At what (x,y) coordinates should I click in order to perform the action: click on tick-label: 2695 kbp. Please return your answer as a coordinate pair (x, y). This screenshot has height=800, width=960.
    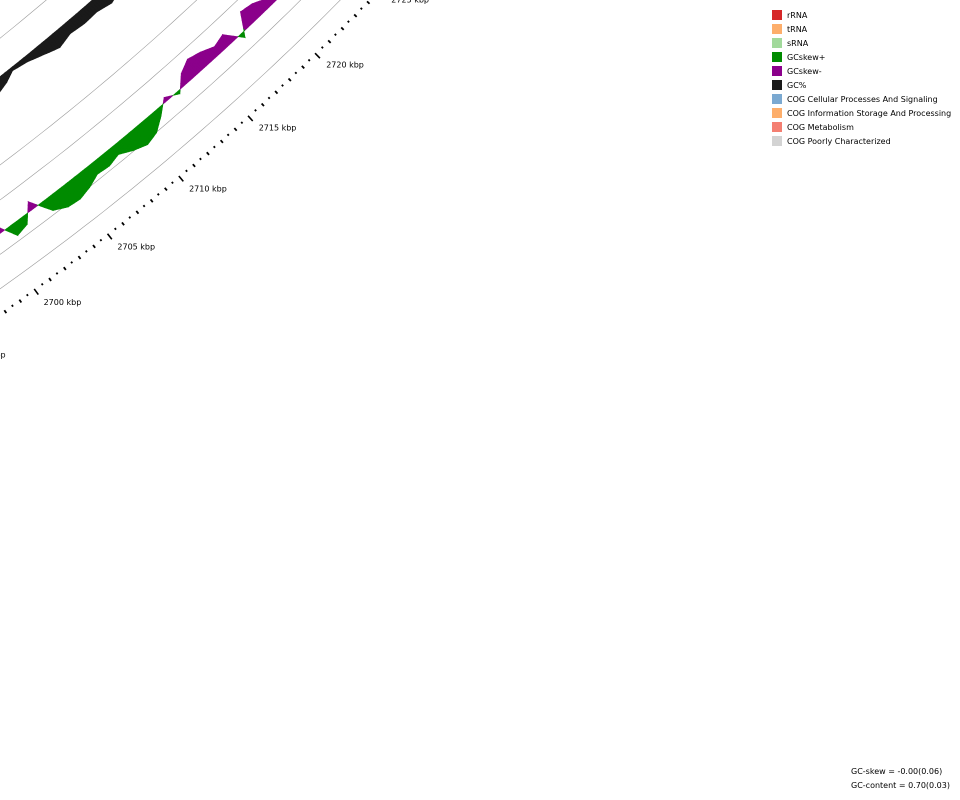
    Looking at the image, I should click on (3, 355).